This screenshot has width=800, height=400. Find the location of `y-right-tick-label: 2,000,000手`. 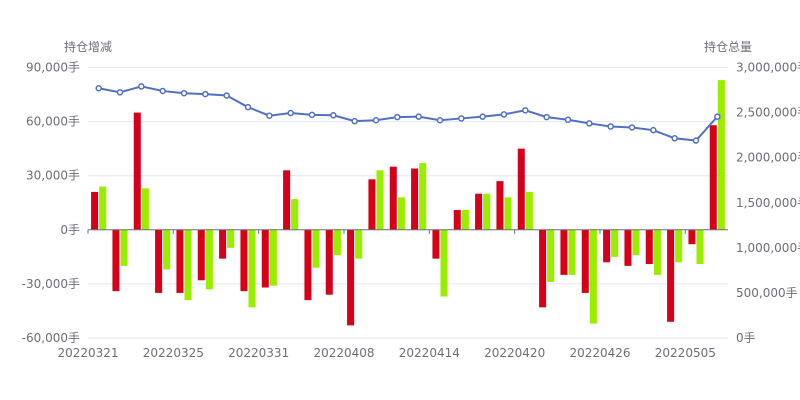

y-right-tick-label: 2,000,000手 is located at coordinates (768, 158).